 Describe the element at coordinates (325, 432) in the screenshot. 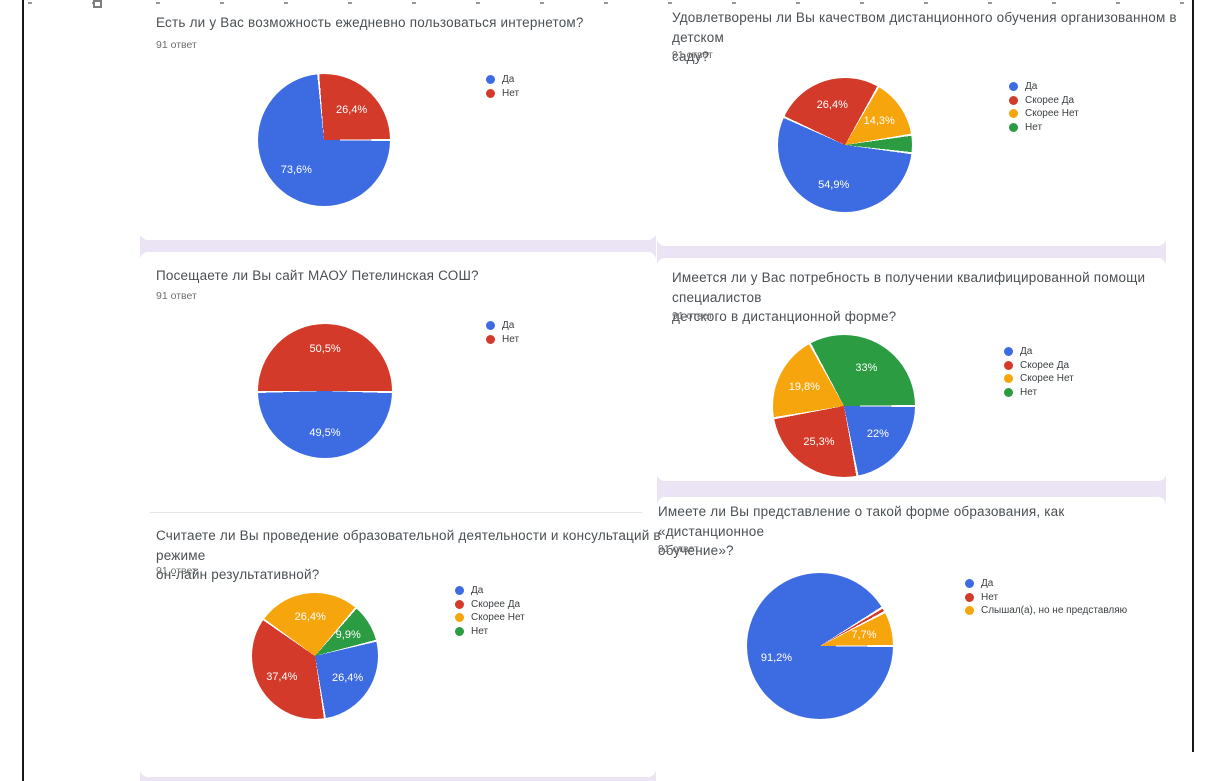

I see `pie-slice-label: 49,5%` at that location.